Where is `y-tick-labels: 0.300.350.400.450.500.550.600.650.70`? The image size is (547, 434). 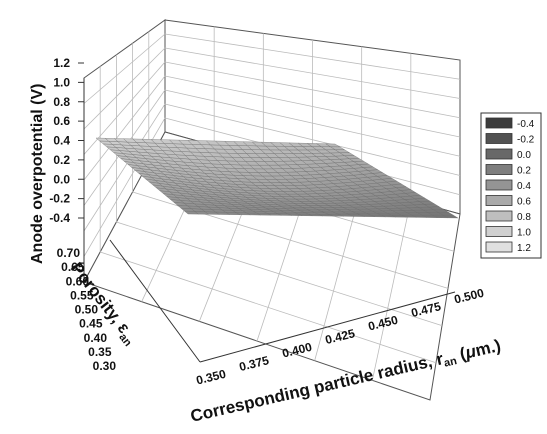 y-tick-labels: 0.300.350.400.450.500.550.600.650.70 is located at coordinates (87, 309).